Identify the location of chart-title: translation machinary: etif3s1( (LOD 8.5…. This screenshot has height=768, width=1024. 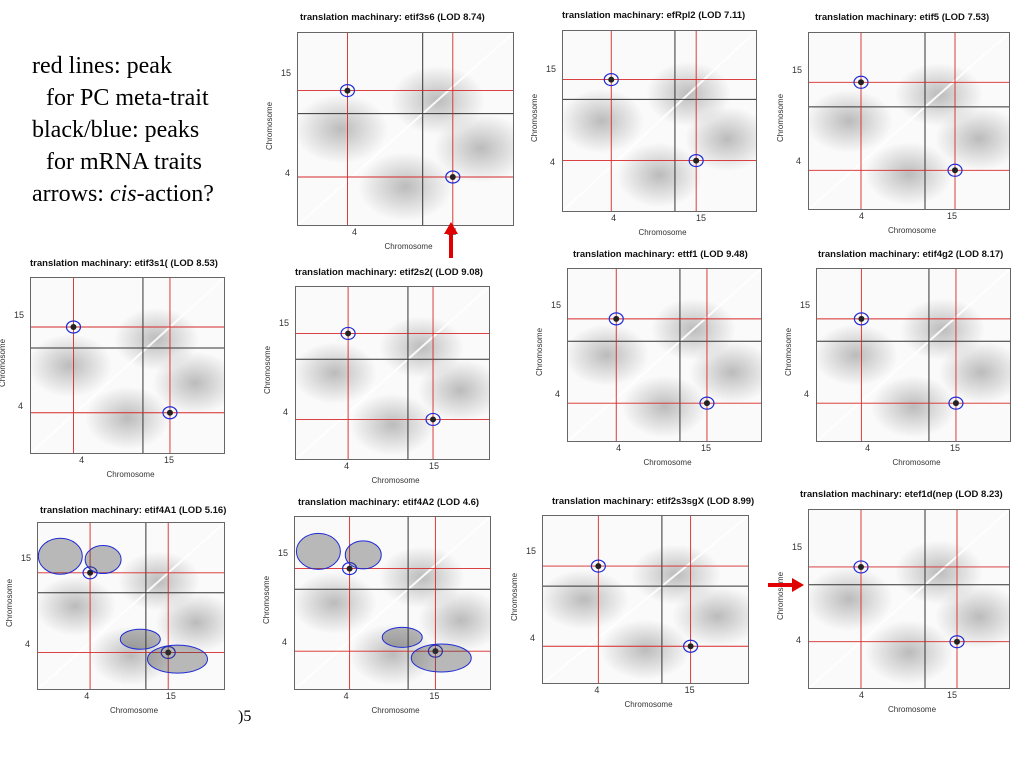
(124, 263).